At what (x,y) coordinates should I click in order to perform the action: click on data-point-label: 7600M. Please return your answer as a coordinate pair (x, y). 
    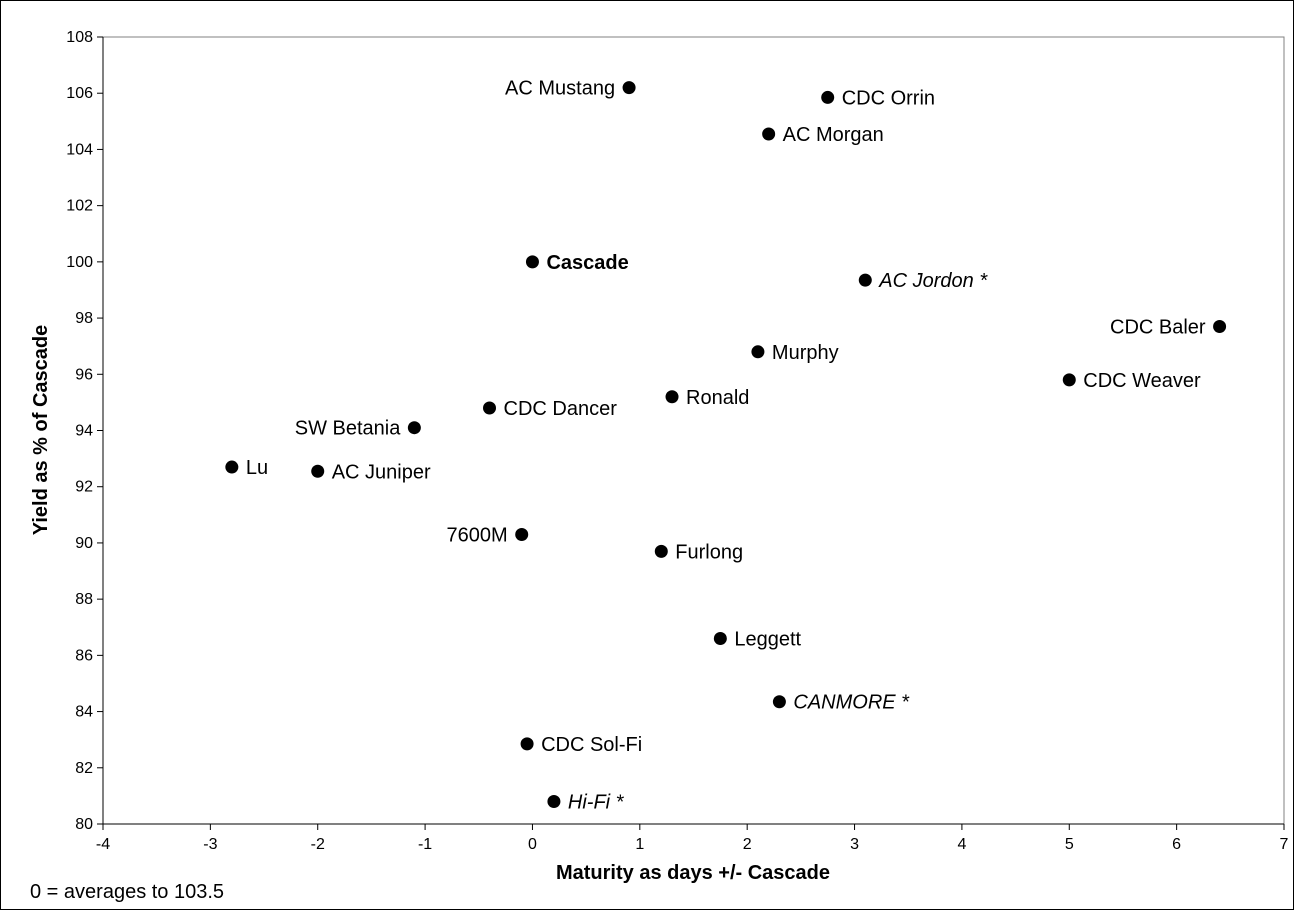
    Looking at the image, I should click on (477, 535).